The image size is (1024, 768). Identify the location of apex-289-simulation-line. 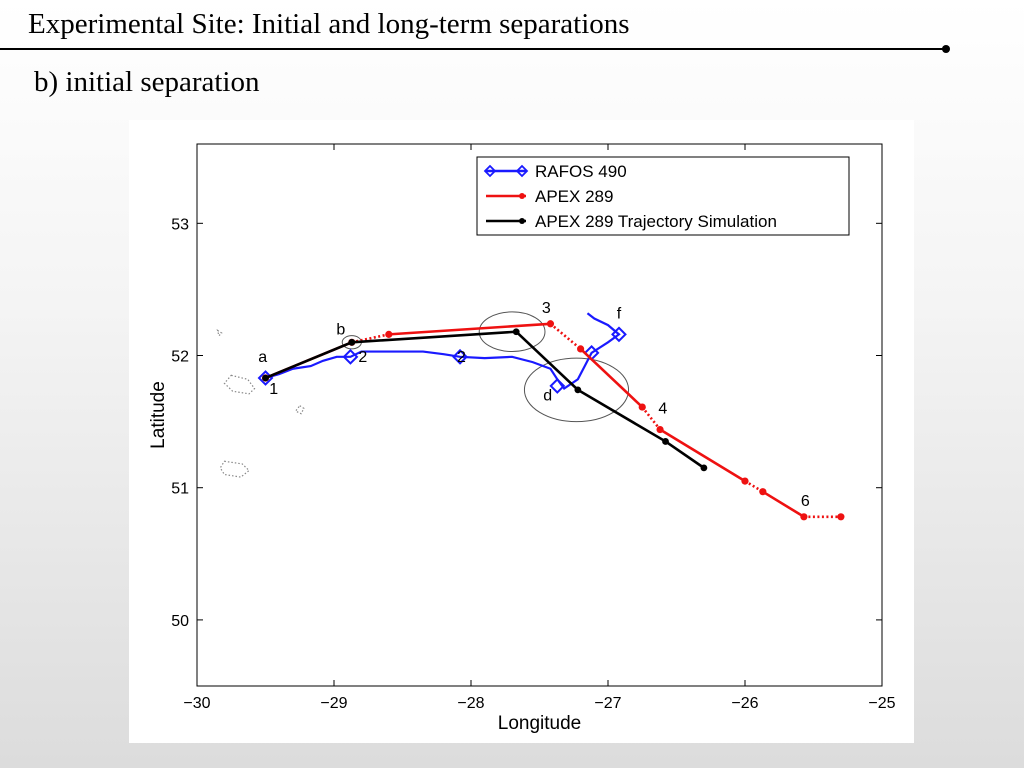
(485, 399).